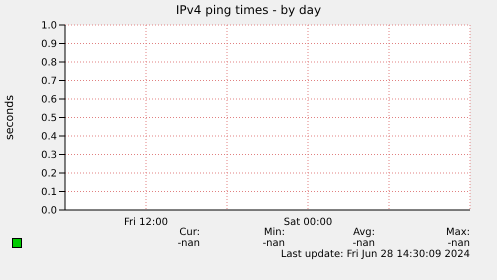 This screenshot has height=280, width=497. Describe the element at coordinates (248, 10) in the screenshot. I see `chart-title: IPv4 ping times - by day` at that location.